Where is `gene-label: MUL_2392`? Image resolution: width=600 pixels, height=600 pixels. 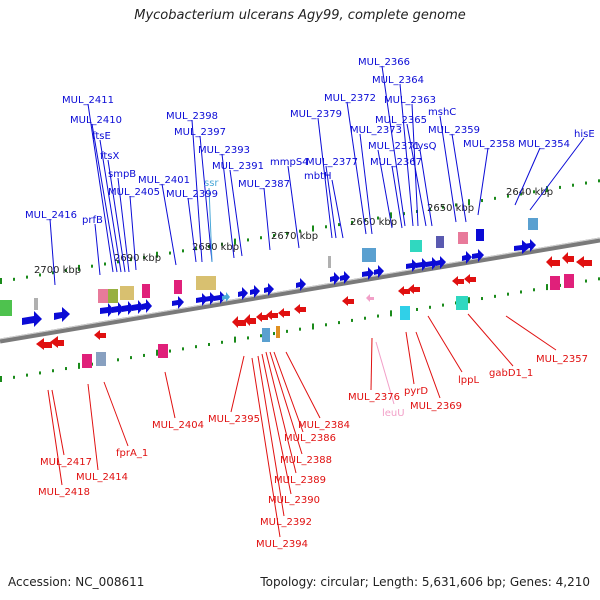
gene-label: MUL_2392 is located at coordinates (286, 522).